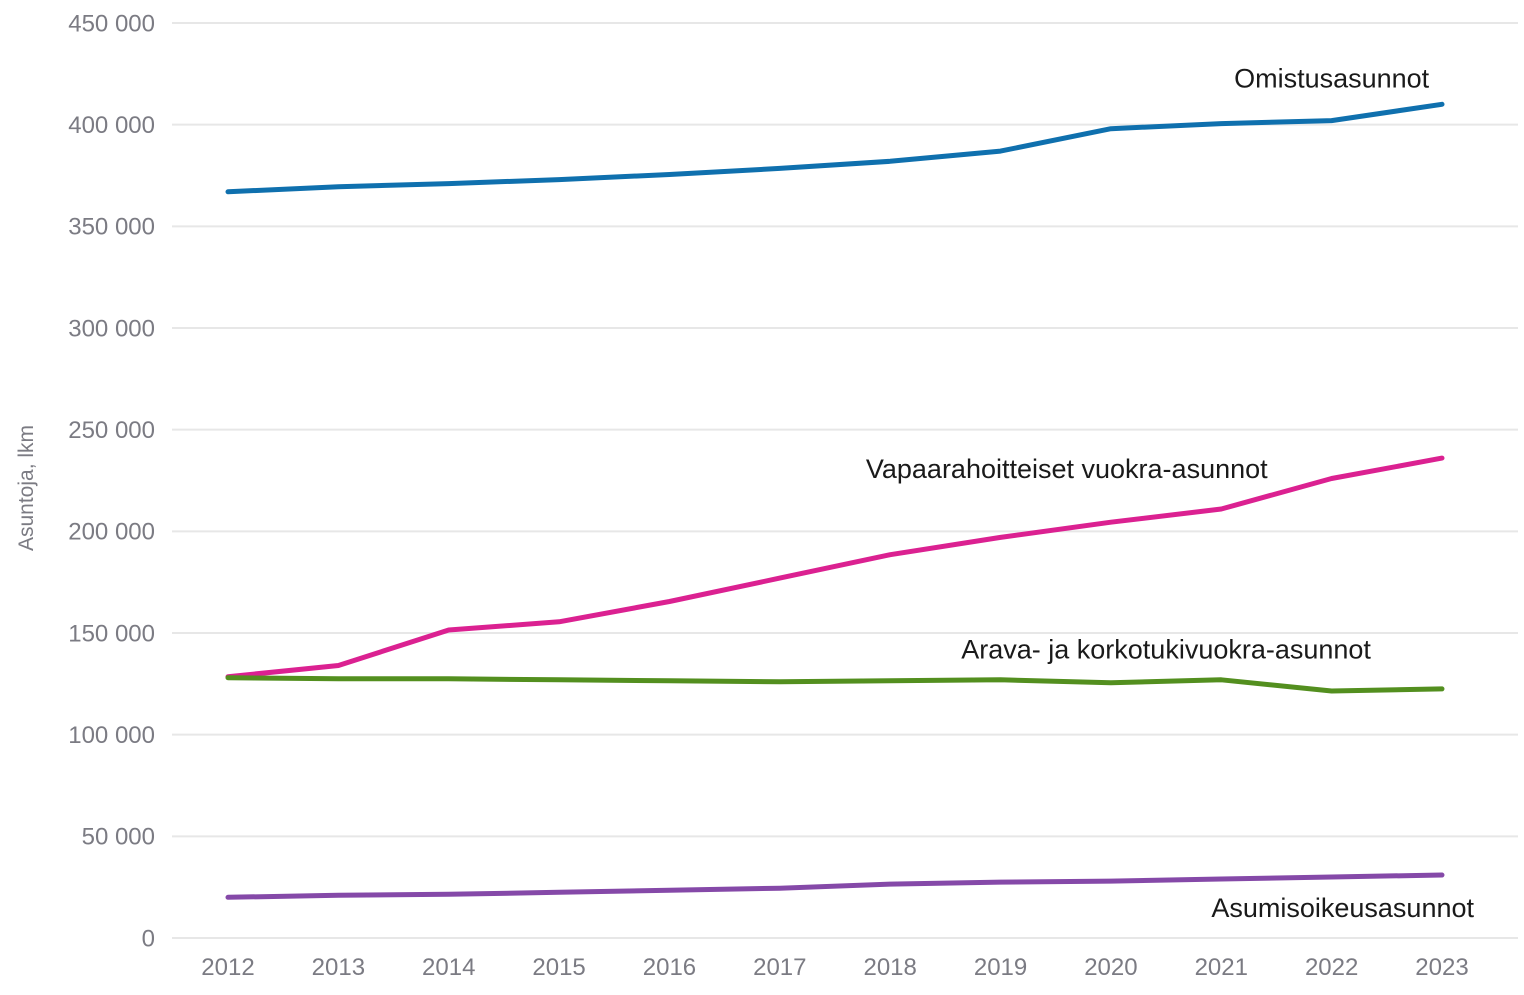 This screenshot has height=995, width=1524. What do you see at coordinates (1441, 967) in the screenshot?
I see `x-tick-label-2023: 2023` at bounding box center [1441, 967].